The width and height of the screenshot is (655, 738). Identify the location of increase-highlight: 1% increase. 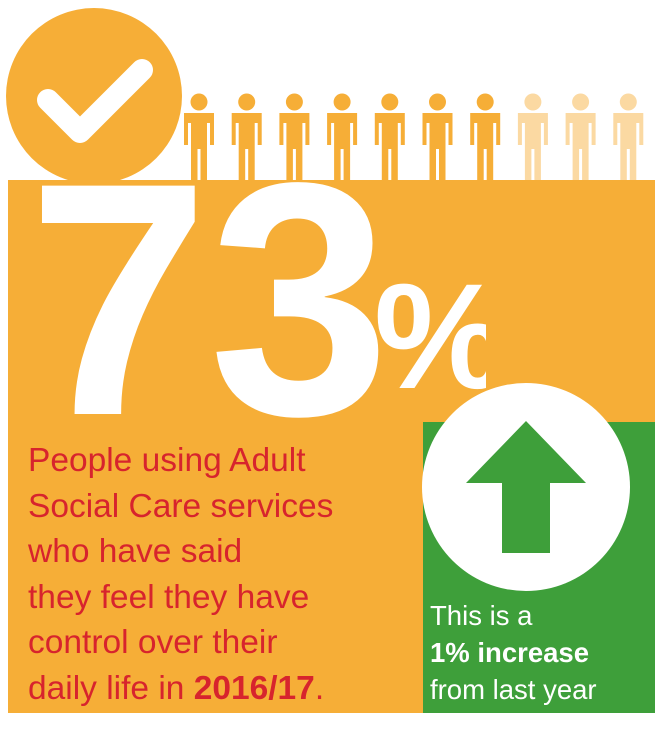
(509, 652).